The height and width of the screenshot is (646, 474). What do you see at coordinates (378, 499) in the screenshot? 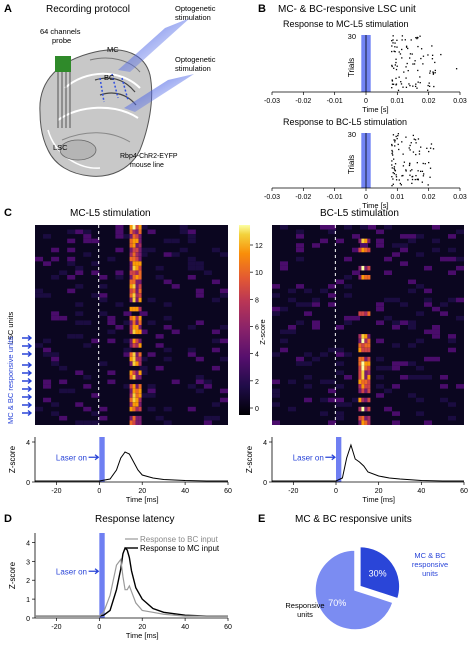
I see `x-axis-label: Time [ms]` at bounding box center [378, 499].